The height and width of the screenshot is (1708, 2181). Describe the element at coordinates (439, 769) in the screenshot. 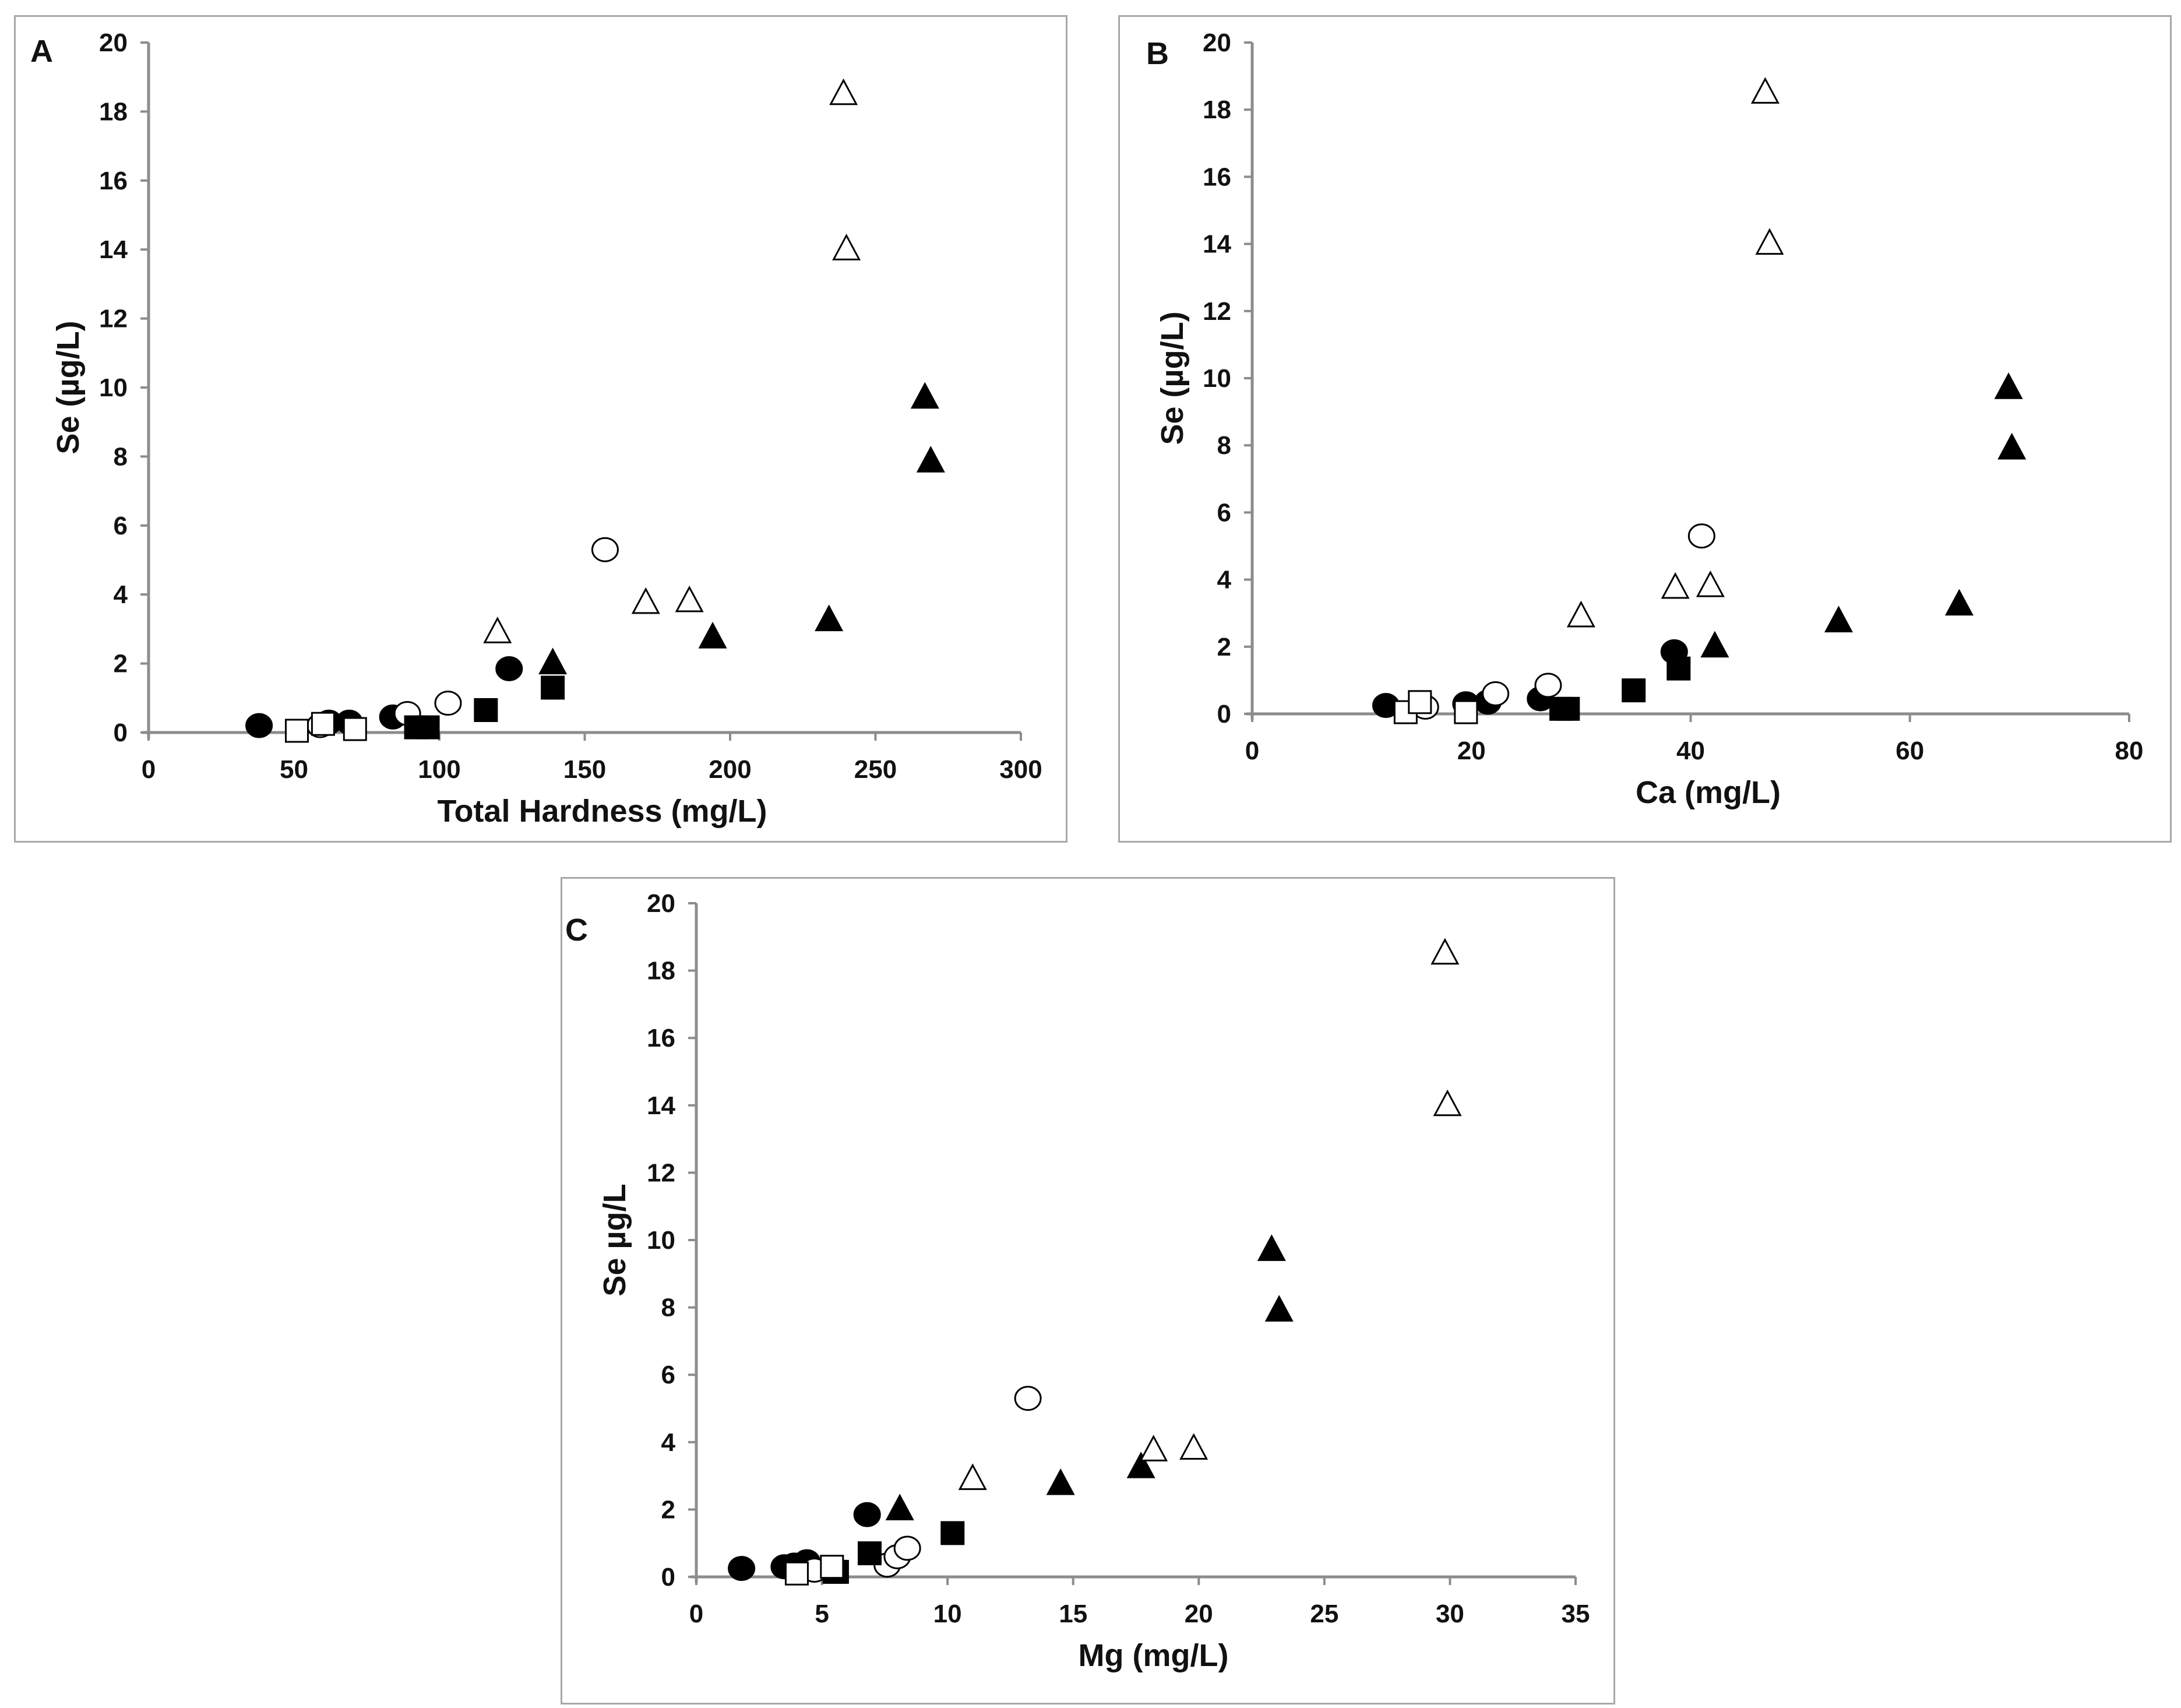

I see `x-tick-label: 100` at that location.